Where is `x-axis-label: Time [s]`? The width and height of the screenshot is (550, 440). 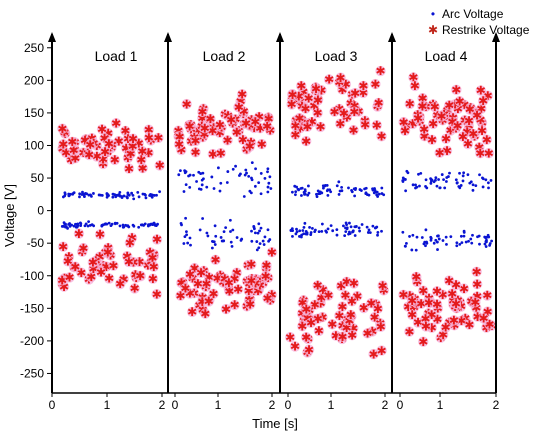
x-axis-label: Time [s] is located at coordinates (275, 423).